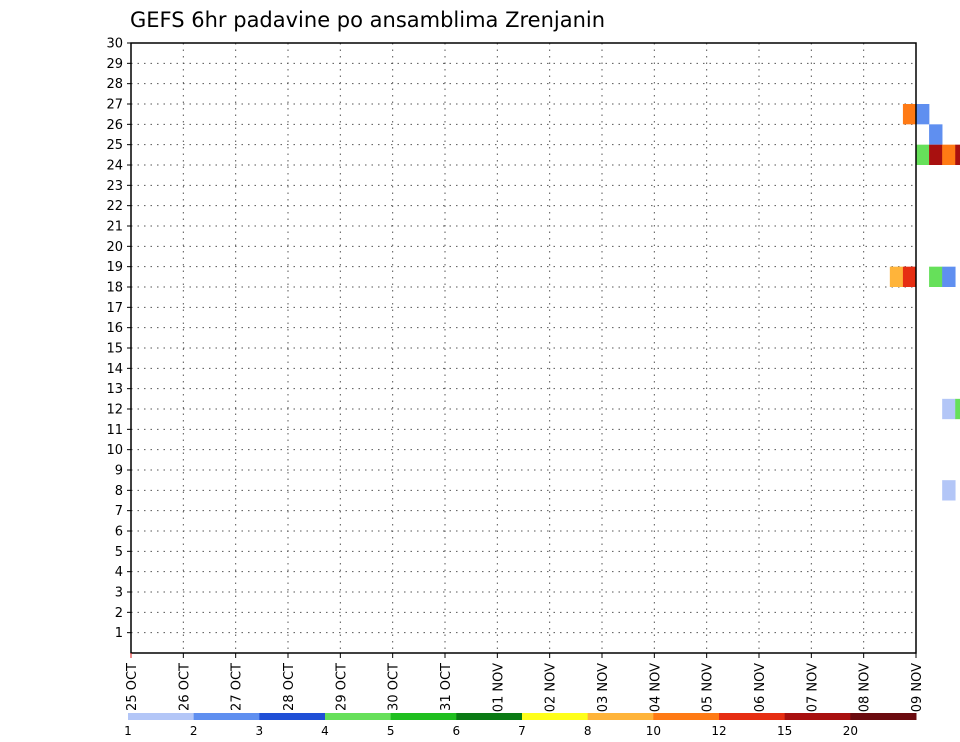  I want to click on y-tick-label: 12, so click(114, 410).